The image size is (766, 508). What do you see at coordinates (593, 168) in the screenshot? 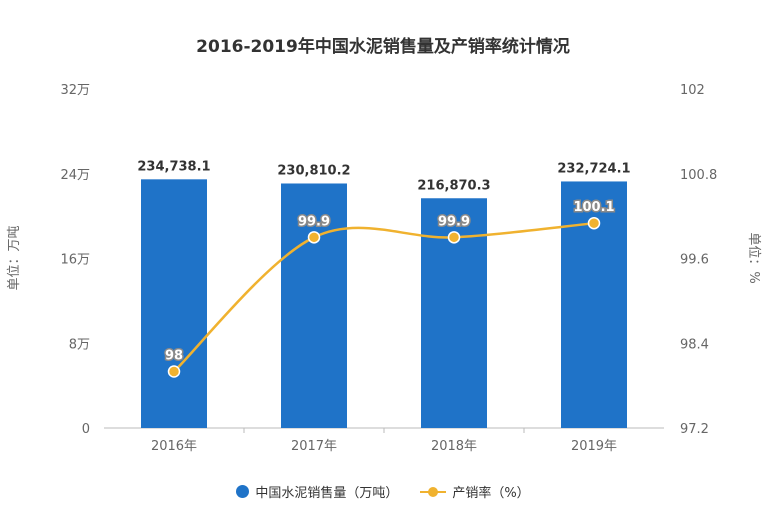
I see `bar-value-label: 232,724.1` at bounding box center [593, 168].